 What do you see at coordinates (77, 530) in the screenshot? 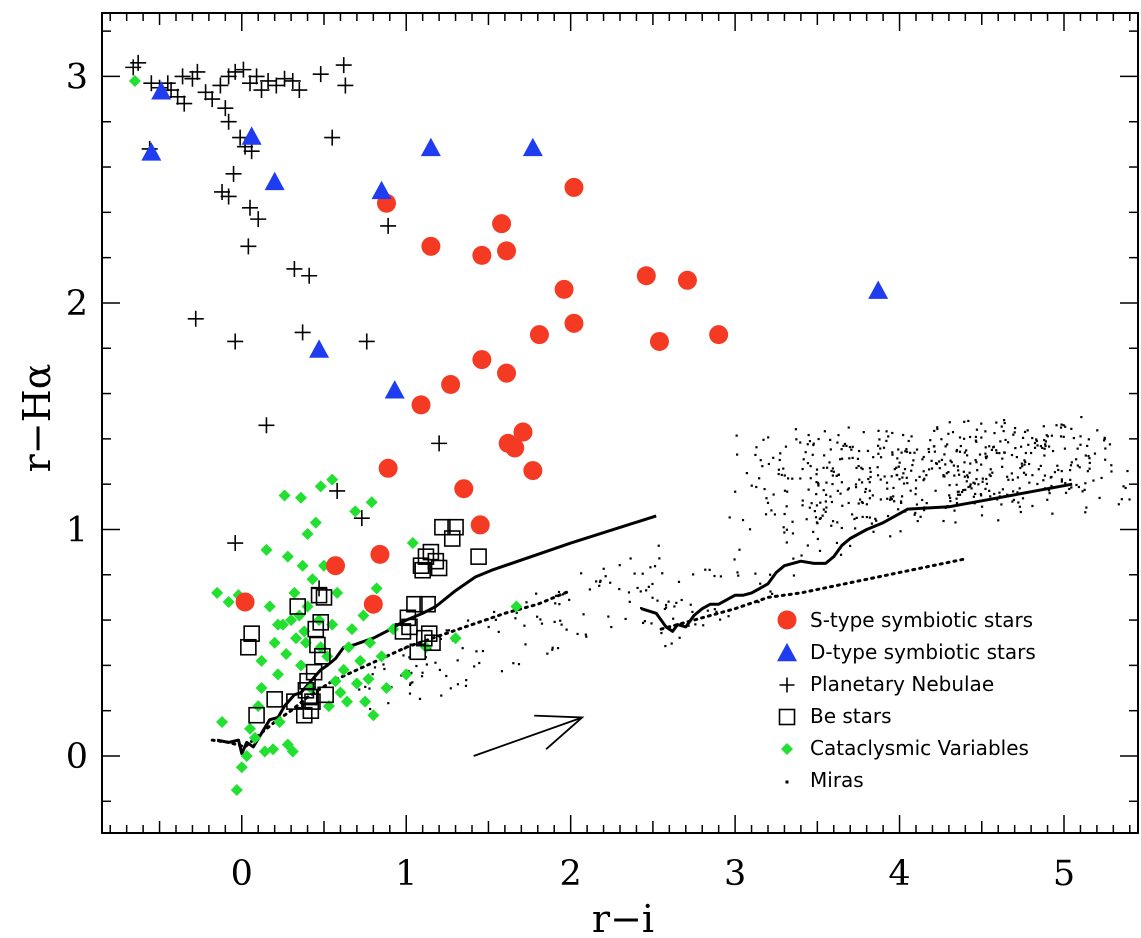
I see `y-tick-label: 1` at bounding box center [77, 530].